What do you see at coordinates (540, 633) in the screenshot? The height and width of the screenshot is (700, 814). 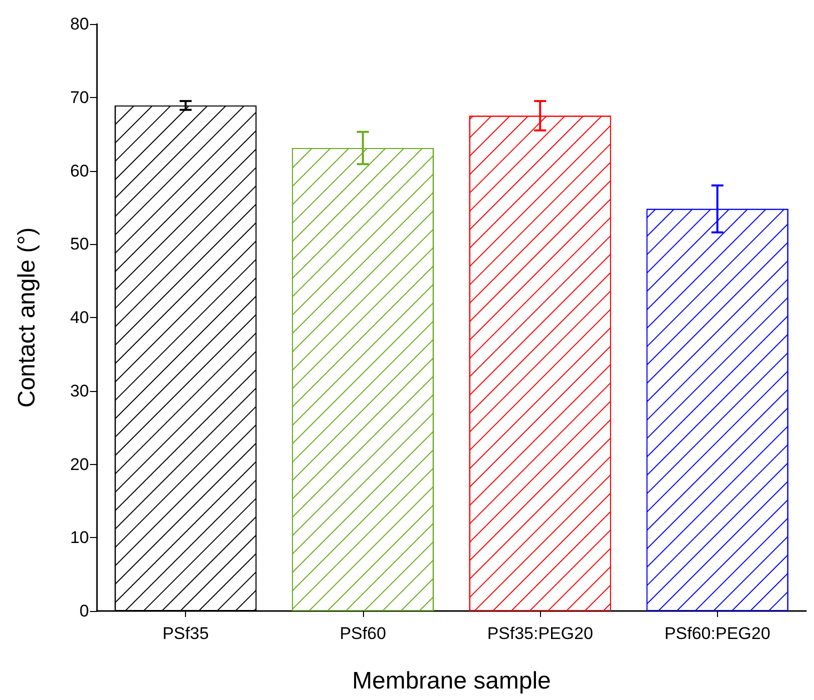 I see `x-tick-label: PSf35:PEG20` at bounding box center [540, 633].